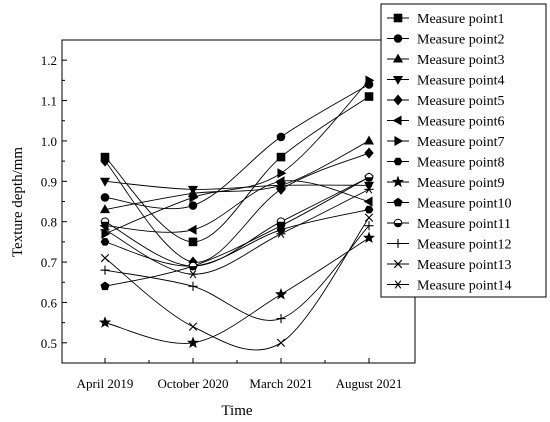  I want to click on y-tick-label: 0.7, so click(49, 262).